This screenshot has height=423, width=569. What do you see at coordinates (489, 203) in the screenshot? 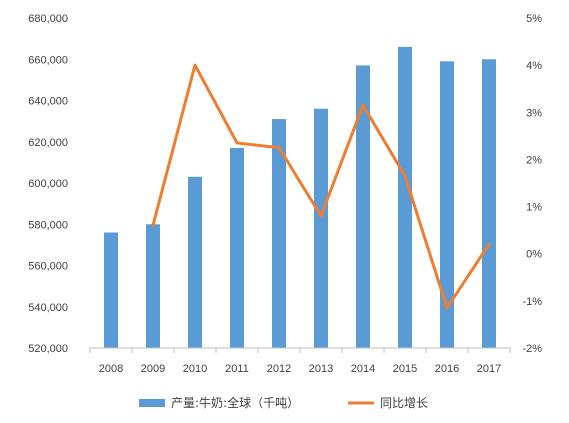
I see `bar-2017` at bounding box center [489, 203].